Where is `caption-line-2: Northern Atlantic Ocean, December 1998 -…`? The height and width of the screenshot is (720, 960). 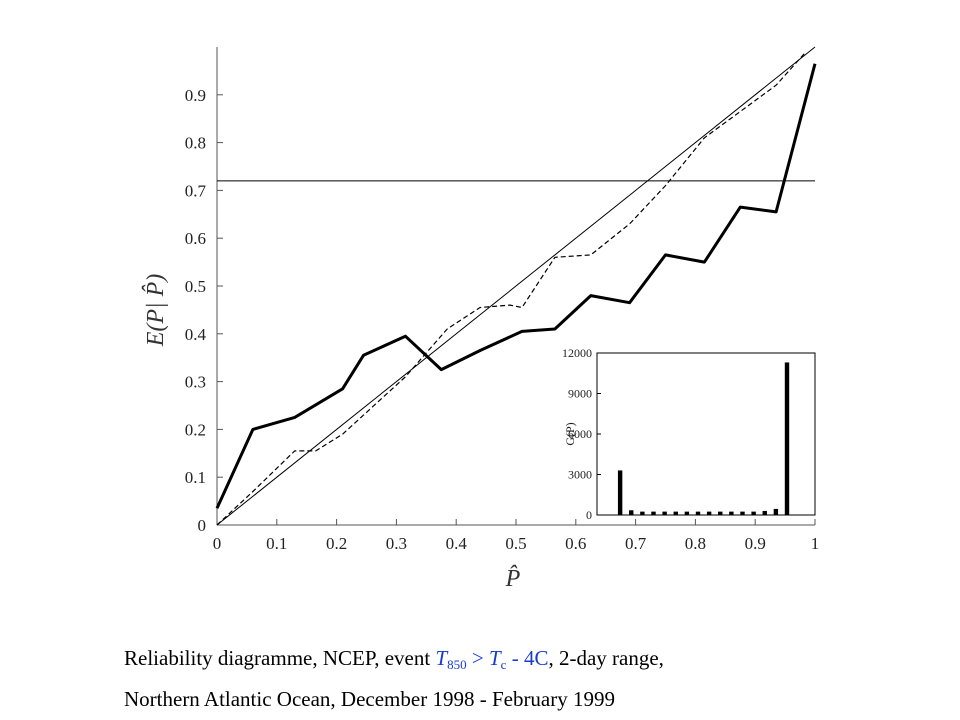 caption-line-2: Northern Atlantic Ocean, December 1998 -… is located at coordinates (369, 699).